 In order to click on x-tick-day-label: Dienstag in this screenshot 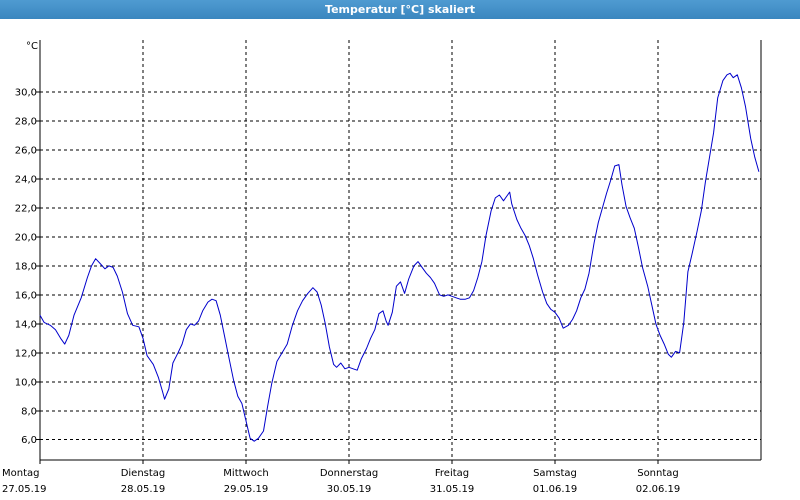, I will do `click(143, 473)`.